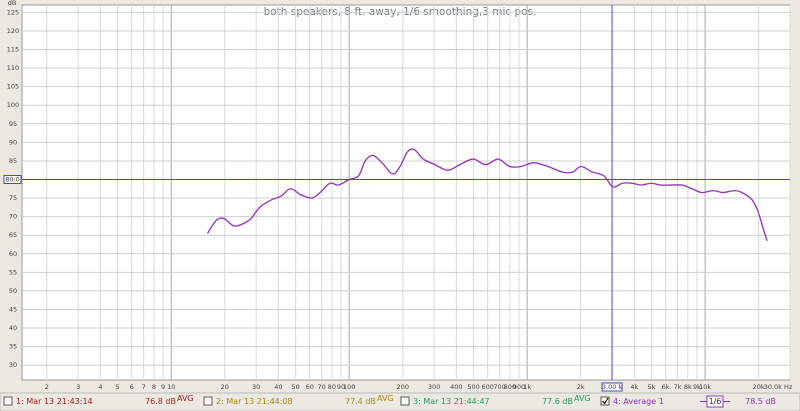  Describe the element at coordinates (13, 235) in the screenshot. I see `y-tick-label: 65` at that location.